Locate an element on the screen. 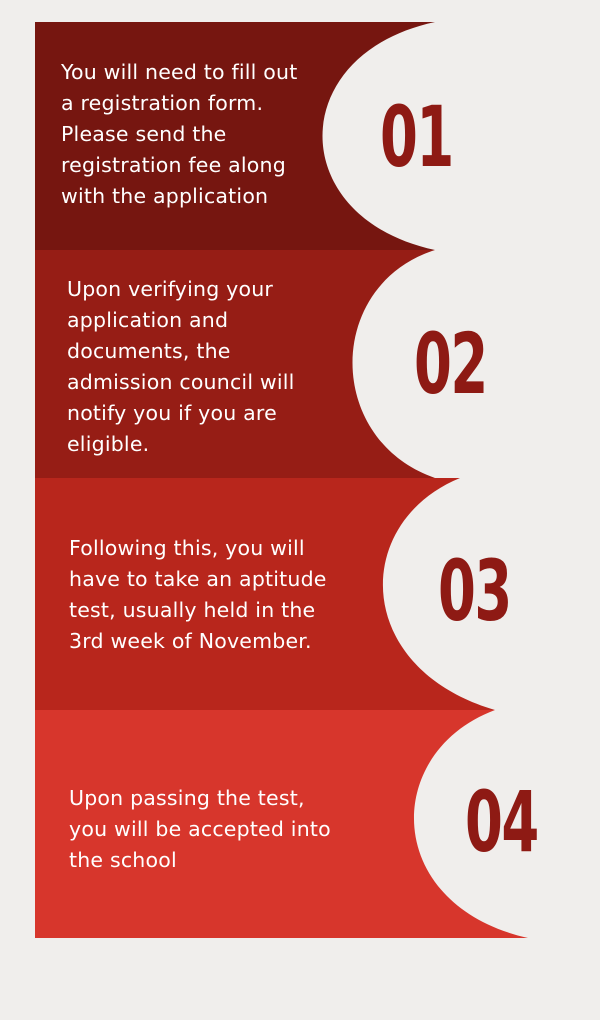 This screenshot has height=1020, width=600. step-1-number: 01 is located at coordinates (417, 137).